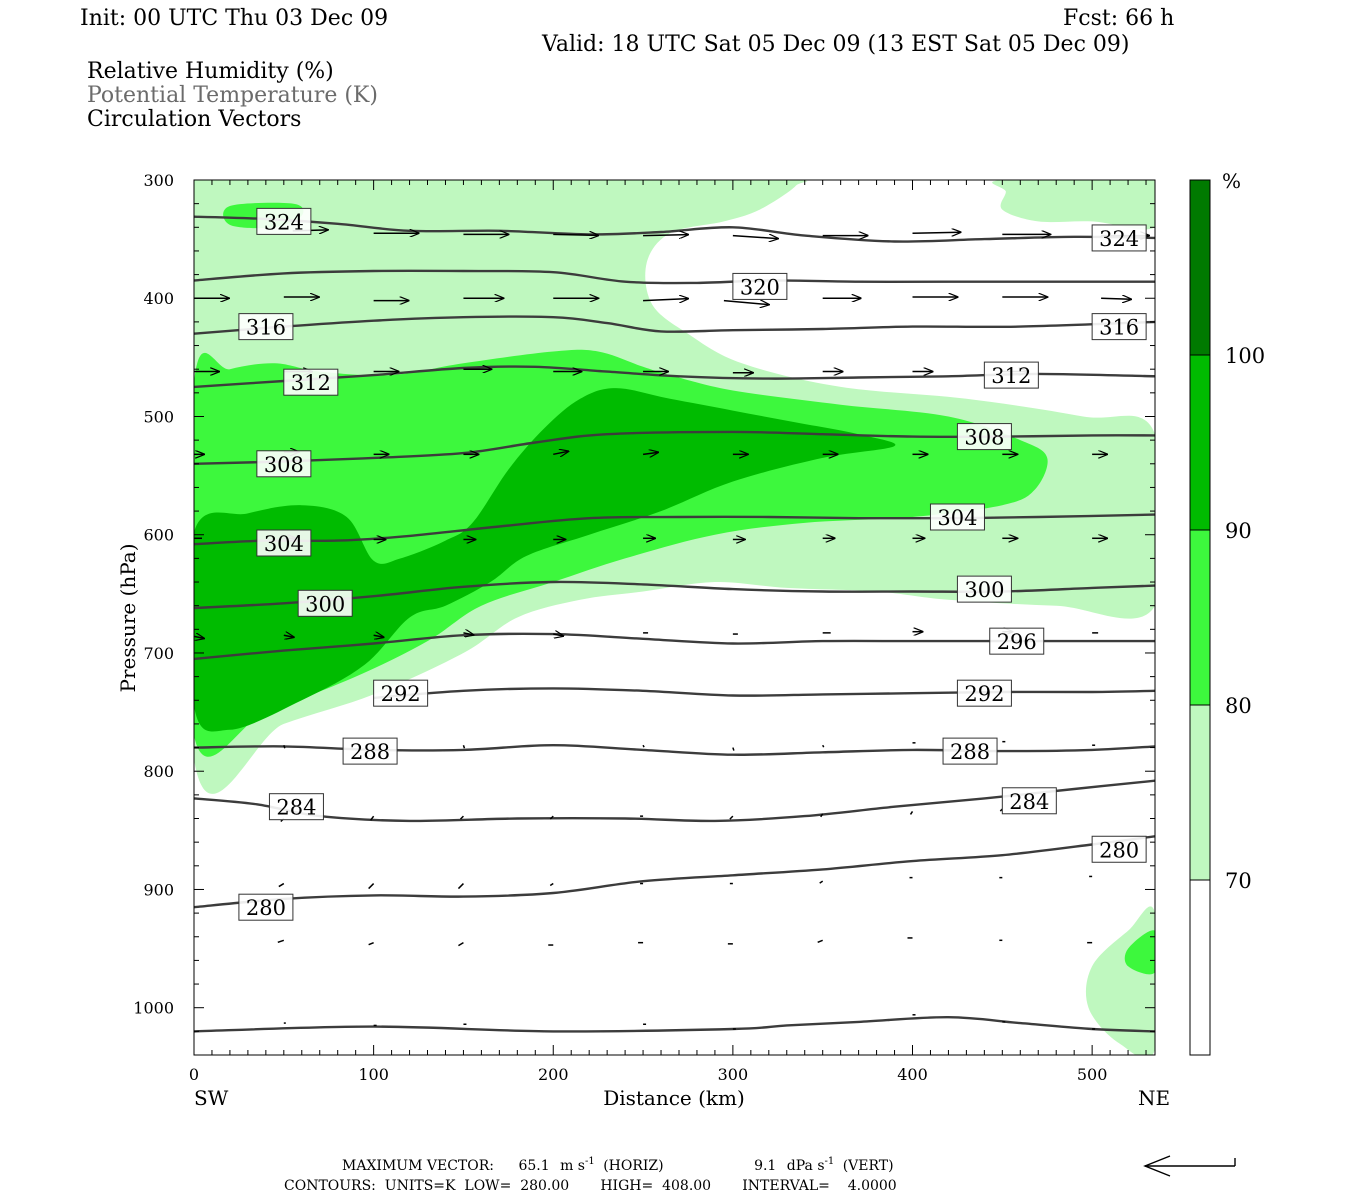 Image resolution: width=1350 pixels, height=1200 pixels. I want to click on contour-label-text: 292, so click(401, 694).